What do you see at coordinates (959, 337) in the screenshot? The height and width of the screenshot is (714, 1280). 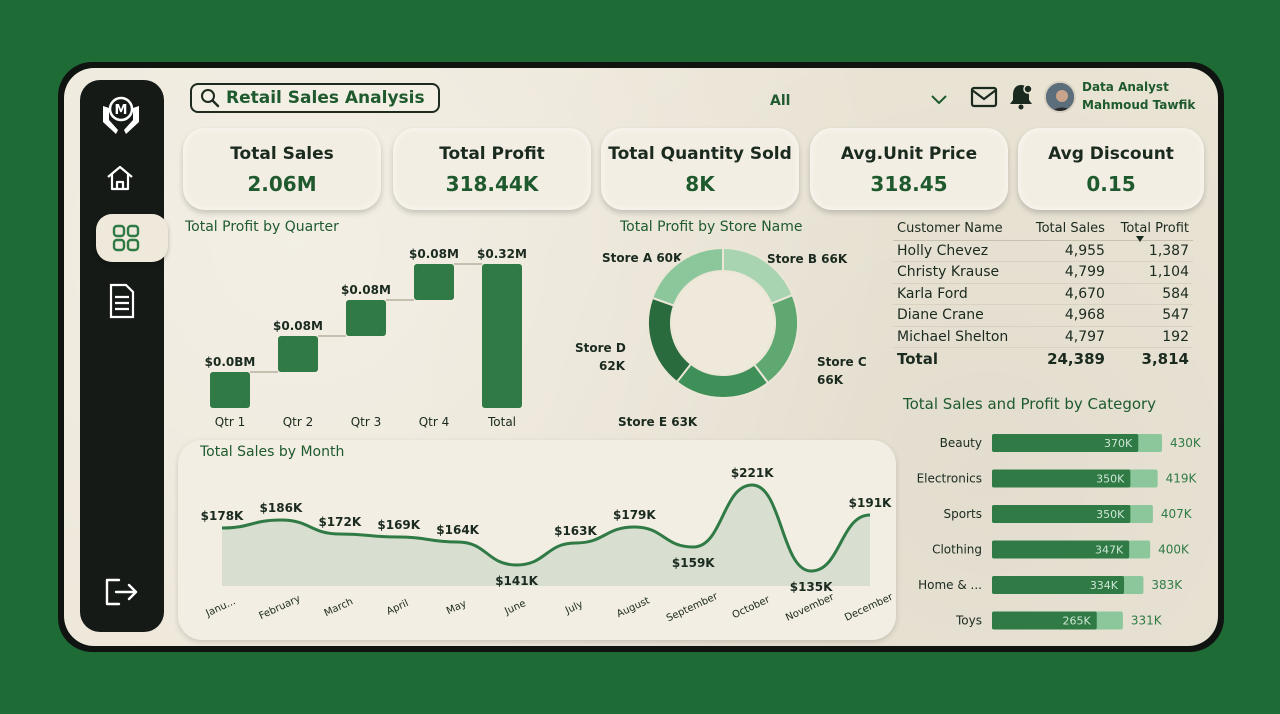 I see `cell-customer: Michael Shelton` at bounding box center [959, 337].